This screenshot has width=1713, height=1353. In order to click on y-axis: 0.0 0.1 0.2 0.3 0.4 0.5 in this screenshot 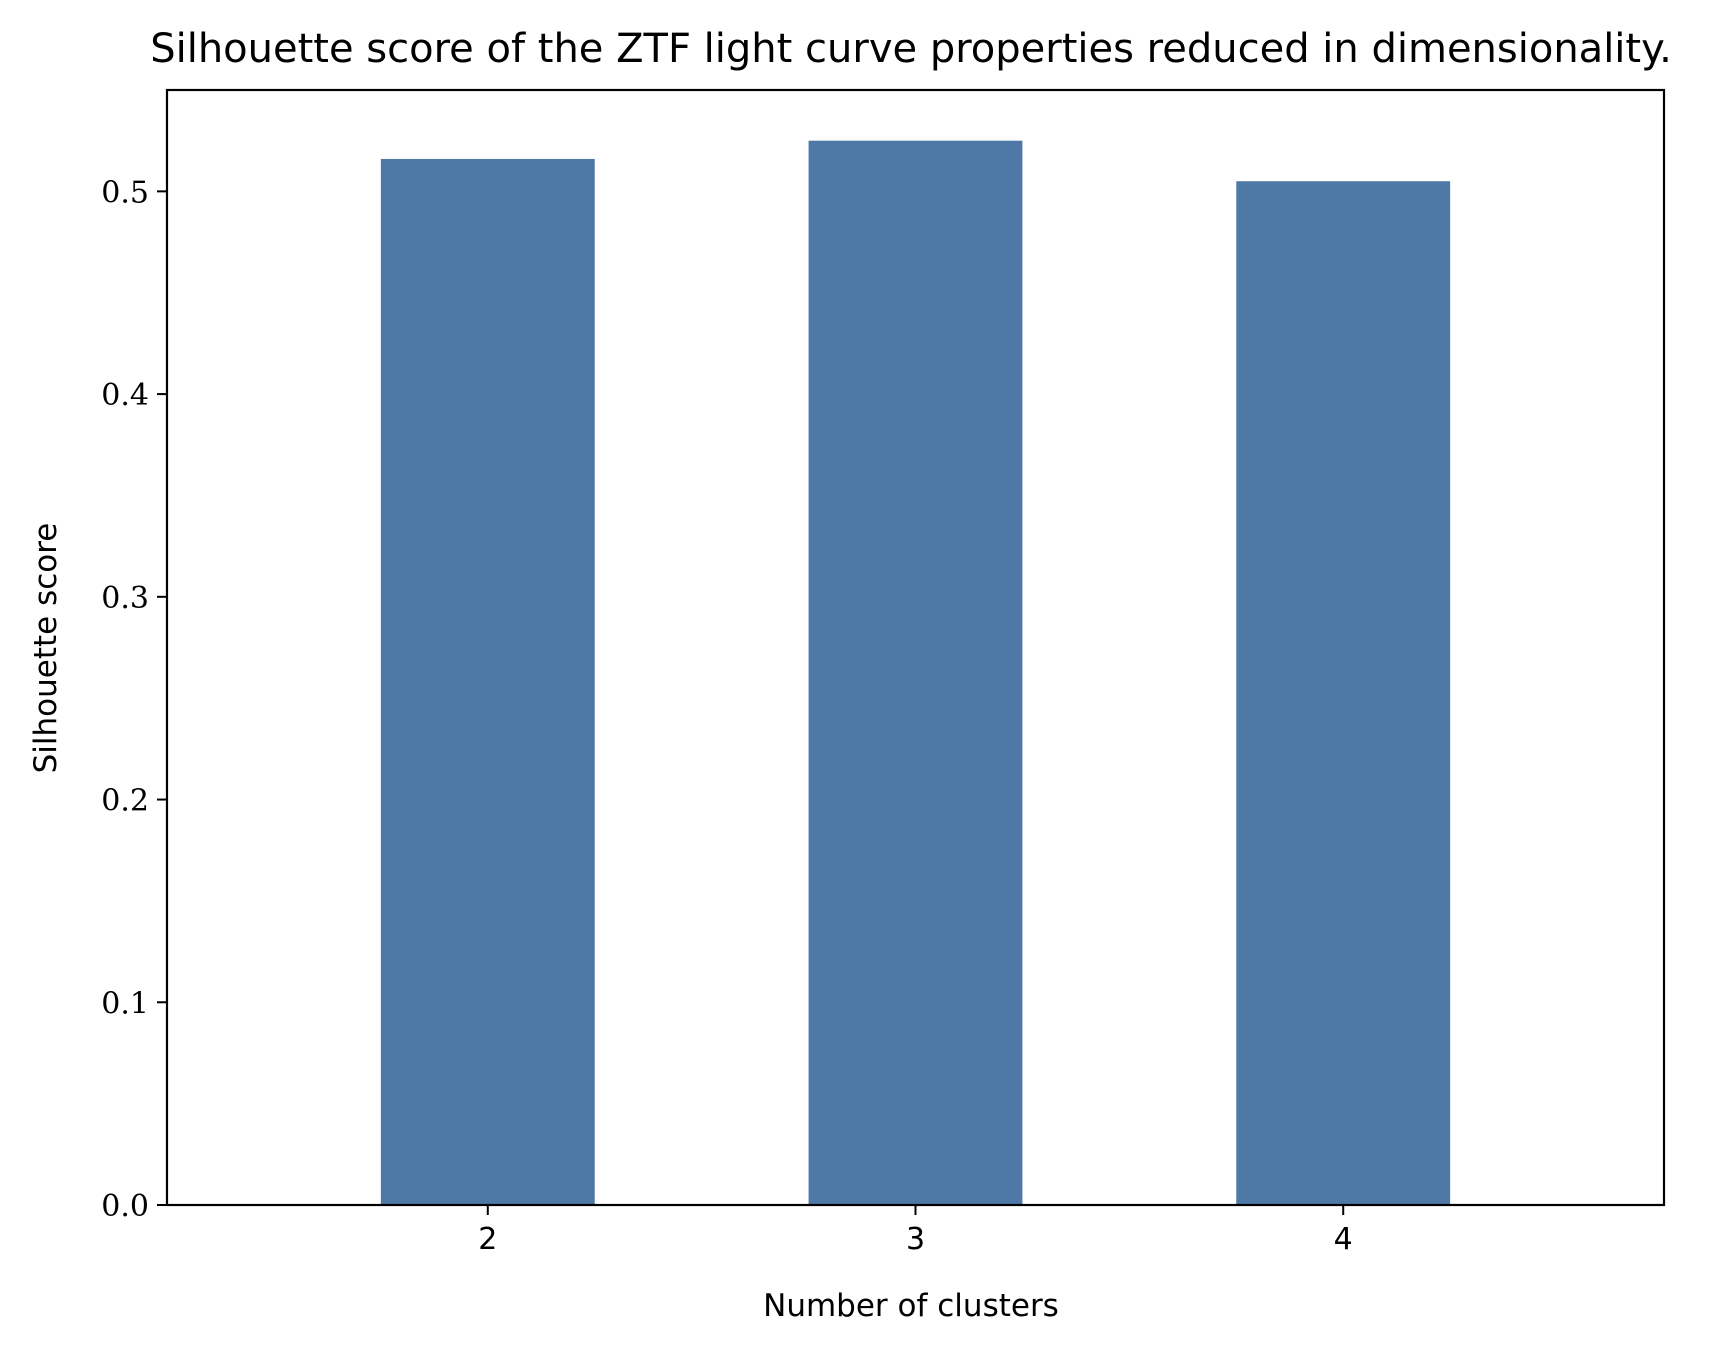, I will do `click(134, 699)`.